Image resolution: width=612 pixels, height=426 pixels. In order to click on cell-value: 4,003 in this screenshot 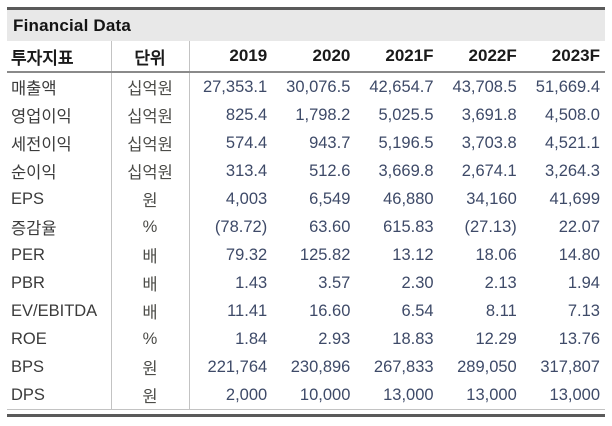, I will do `click(246, 198)`.